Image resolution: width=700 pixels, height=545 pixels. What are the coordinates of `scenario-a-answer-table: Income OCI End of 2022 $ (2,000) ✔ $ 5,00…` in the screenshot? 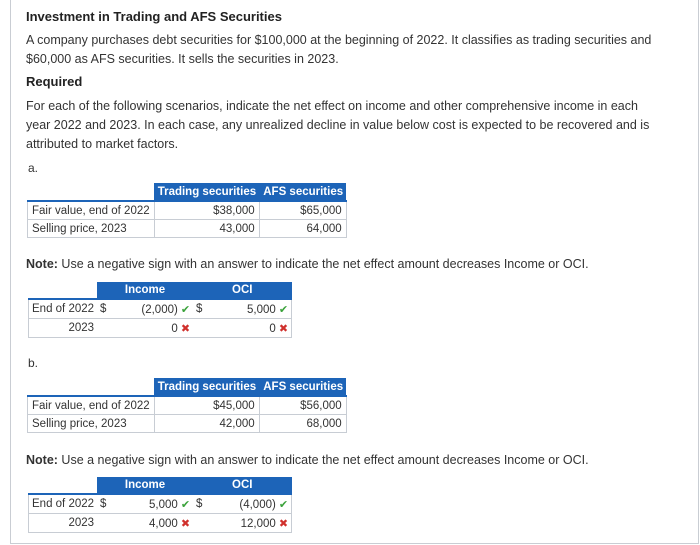 It's located at (160, 310).